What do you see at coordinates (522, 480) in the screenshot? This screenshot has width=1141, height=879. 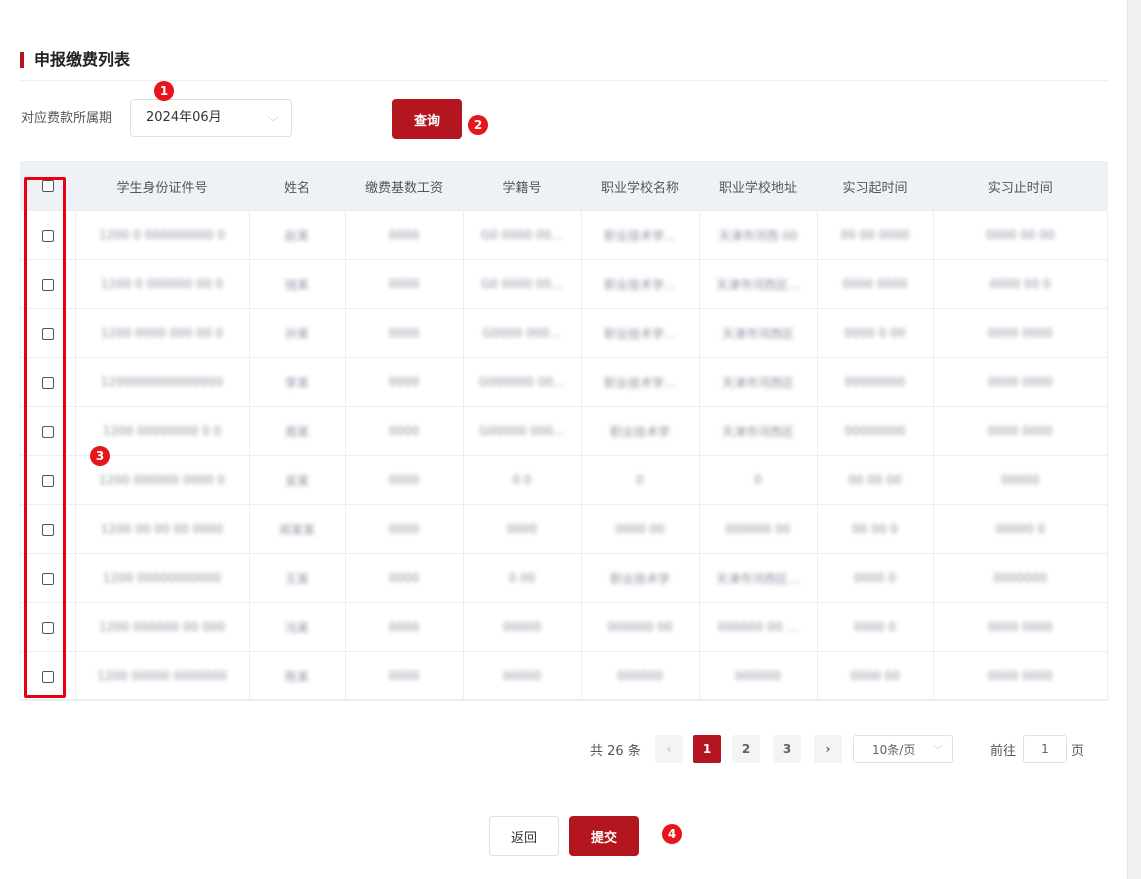 I see `table-cell: 0 0` at bounding box center [522, 480].